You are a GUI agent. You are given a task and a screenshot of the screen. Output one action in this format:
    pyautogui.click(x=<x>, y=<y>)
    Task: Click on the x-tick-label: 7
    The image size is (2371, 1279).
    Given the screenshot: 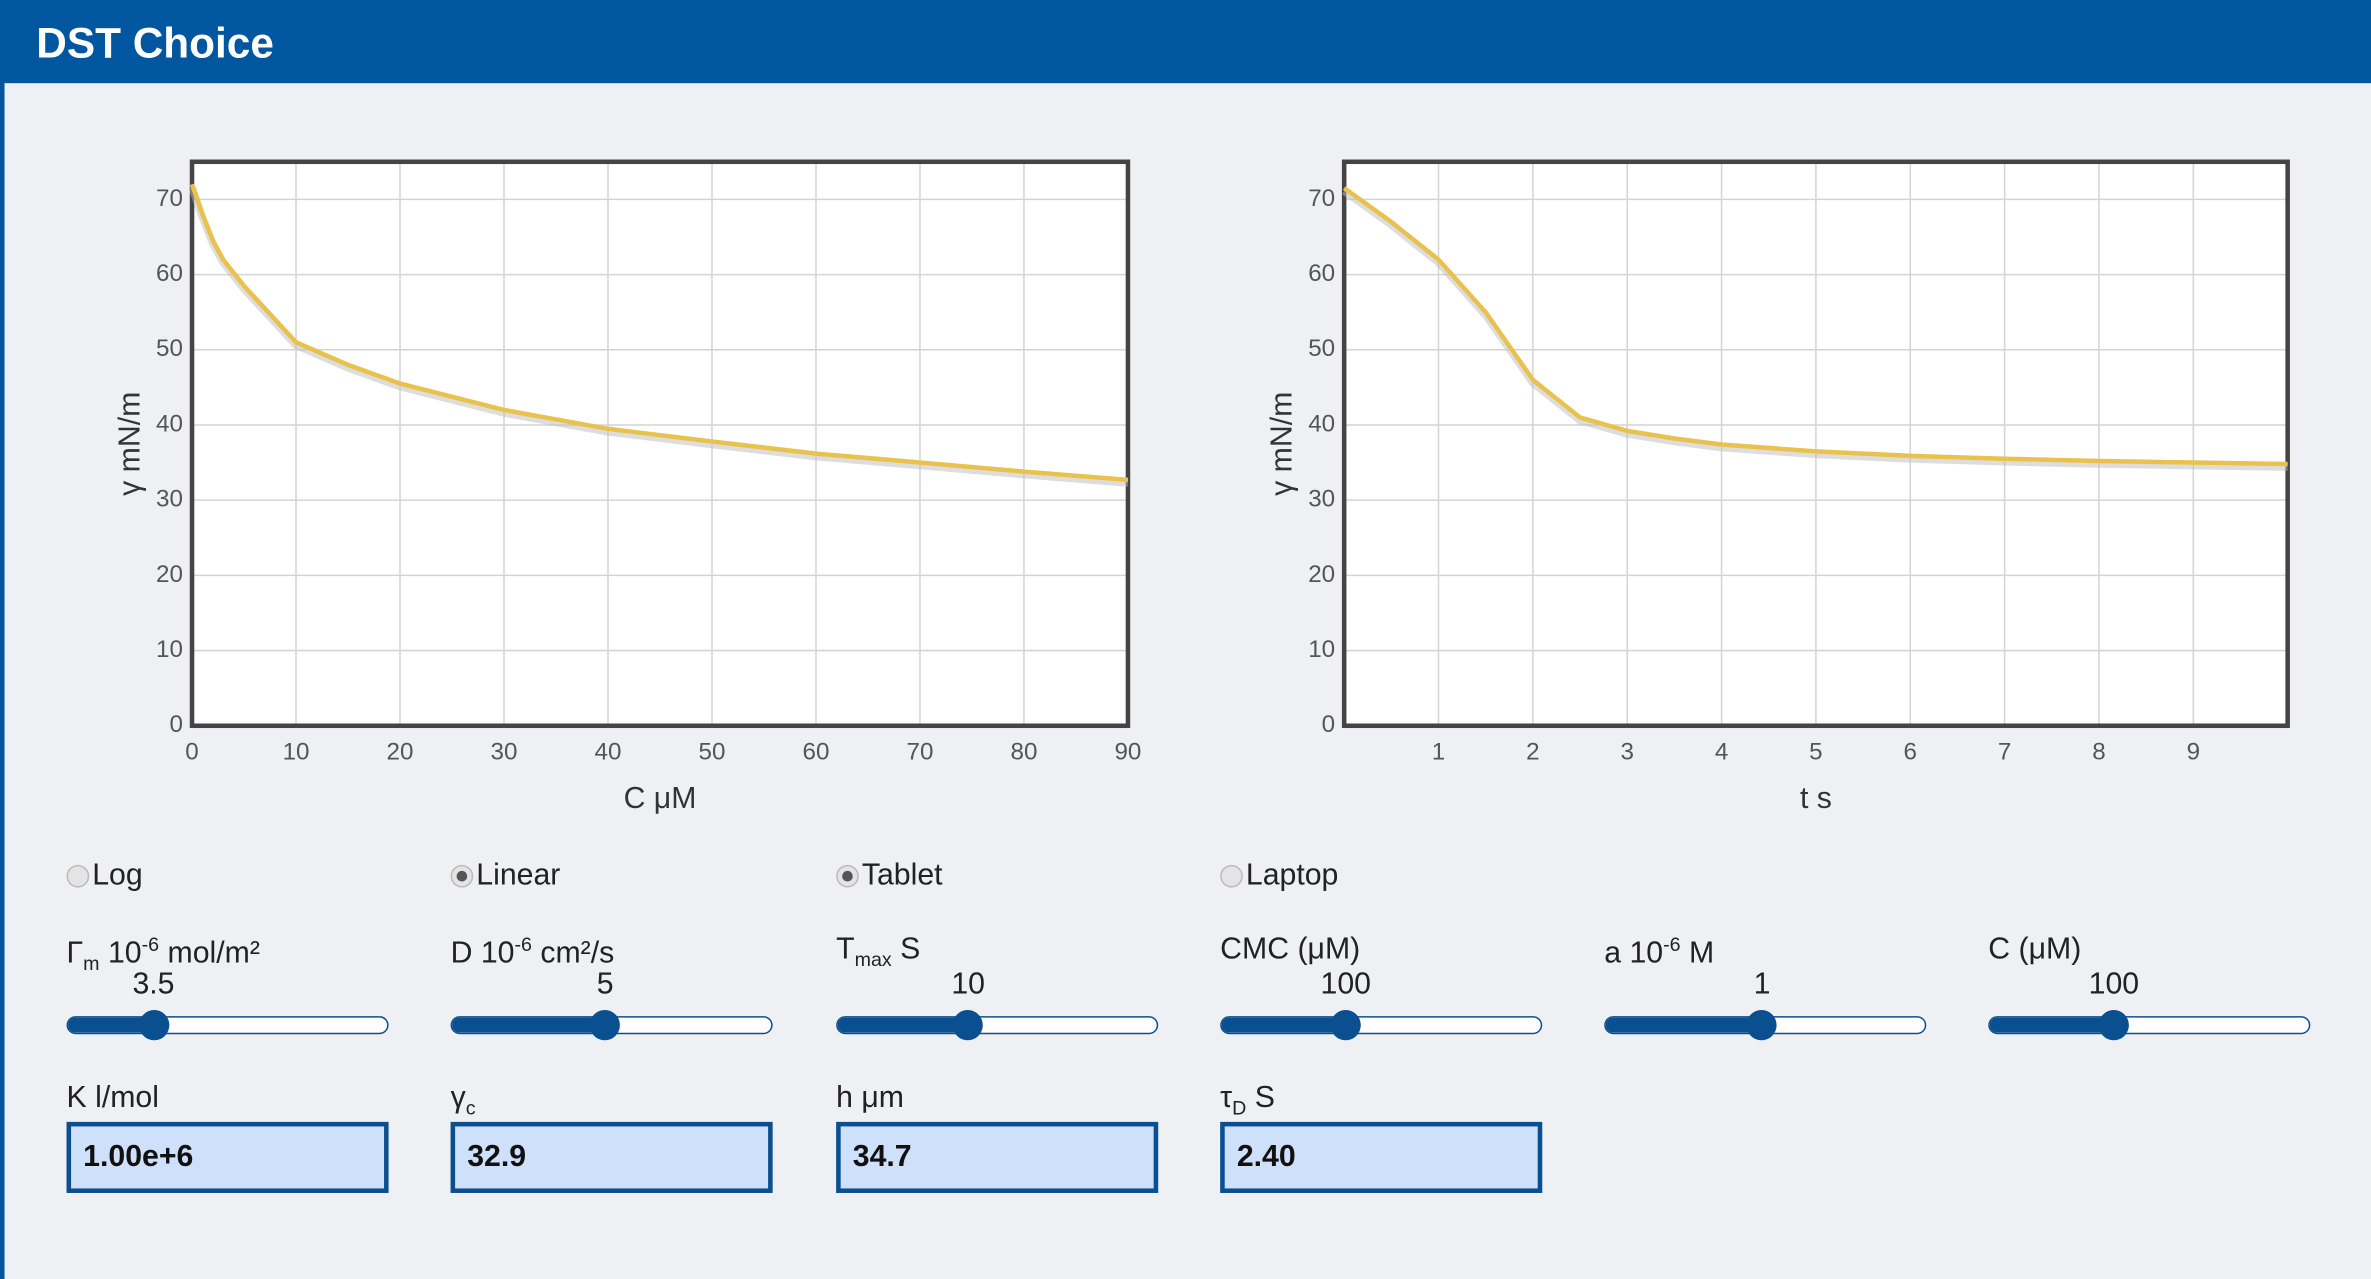 What is the action you would take?
    pyautogui.click(x=2004, y=751)
    